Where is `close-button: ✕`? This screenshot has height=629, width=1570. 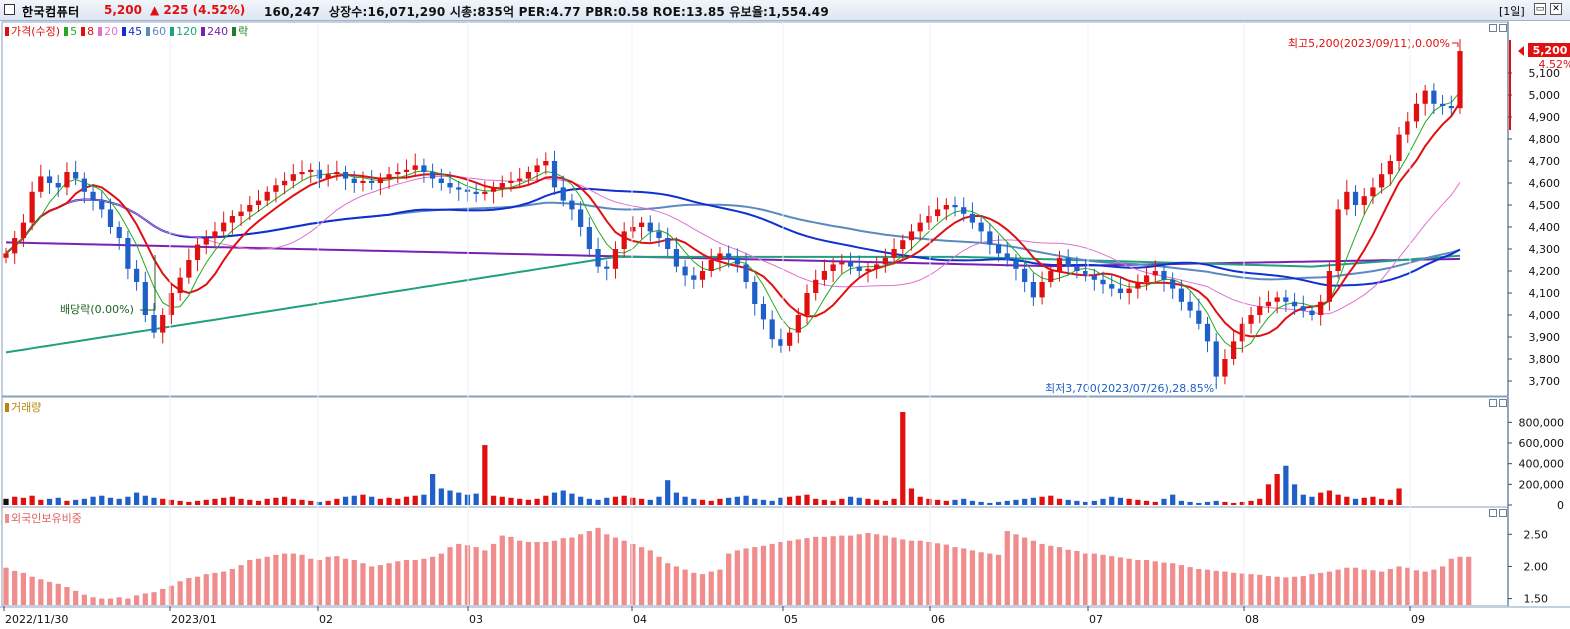
close-button: ✕ is located at coordinates (1556, 9).